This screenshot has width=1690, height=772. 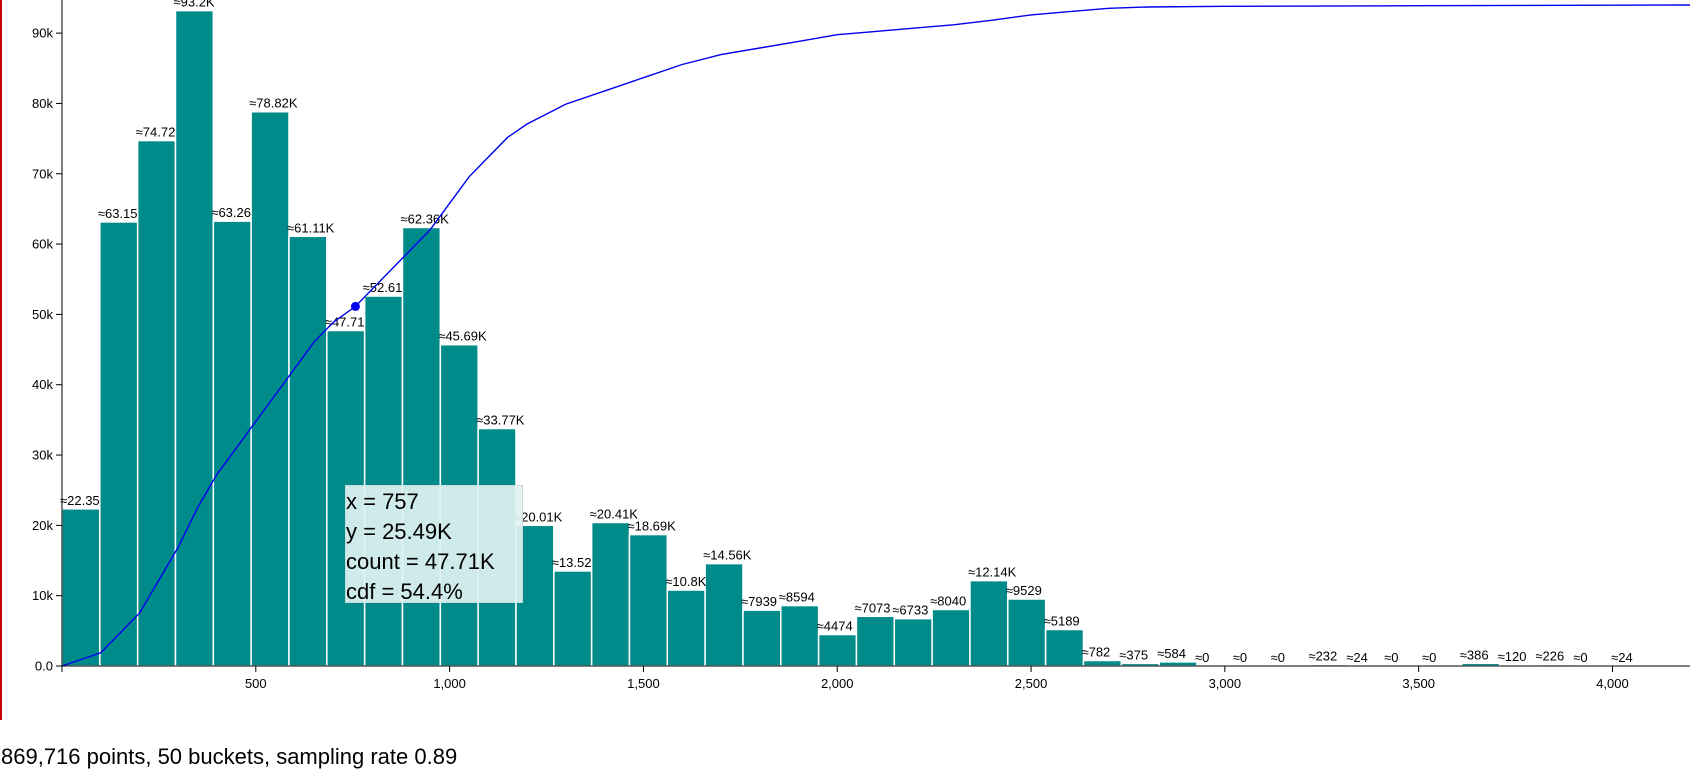 I want to click on bar-value-label: ≈5189, so click(x=1062, y=621).